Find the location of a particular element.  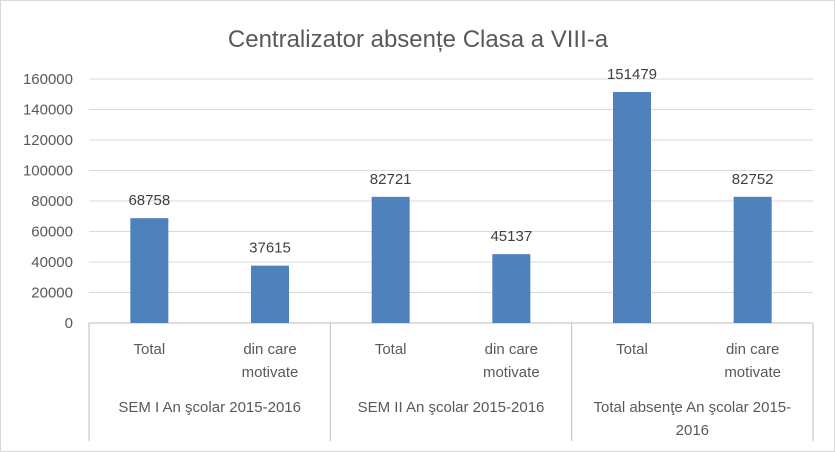

data-label: 151479 is located at coordinates (632, 74).